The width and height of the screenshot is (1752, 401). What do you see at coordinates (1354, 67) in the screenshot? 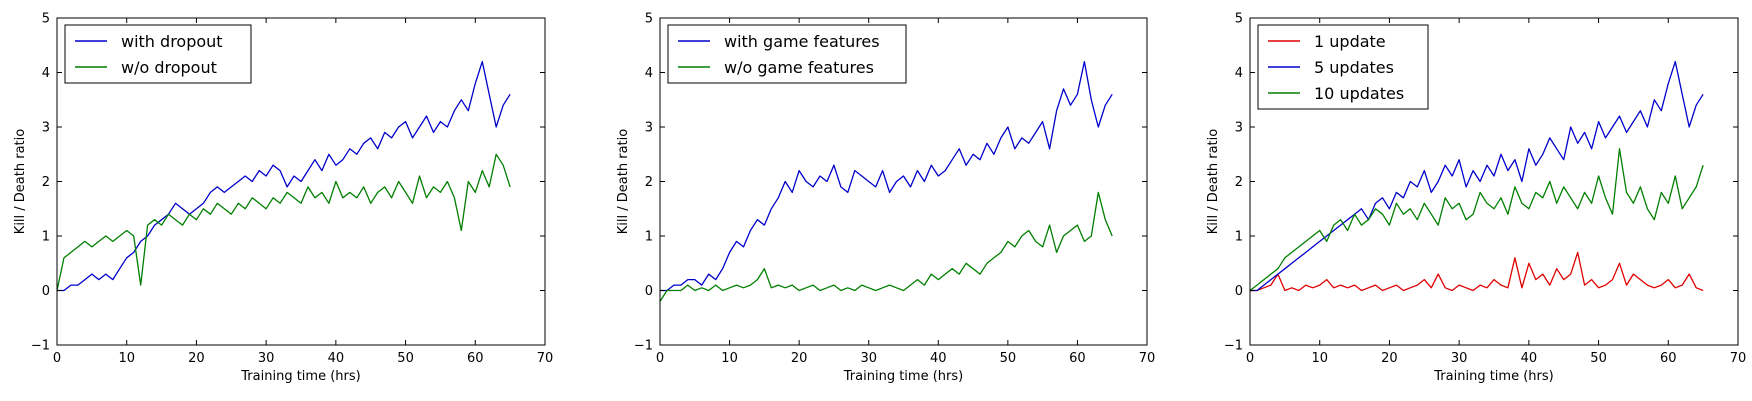
I see `legend-entry: 5 updates` at bounding box center [1354, 67].